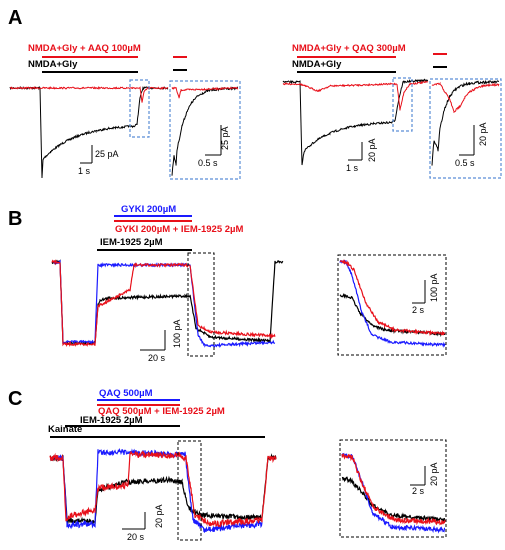  I want to click on b-inset-gyki-iem-trace, so click(392, 298).